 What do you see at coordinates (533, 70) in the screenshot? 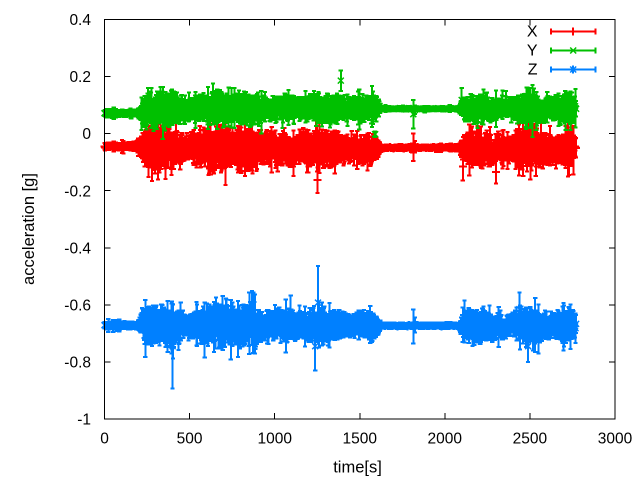
I see `svg-text: Z` at bounding box center [533, 70].